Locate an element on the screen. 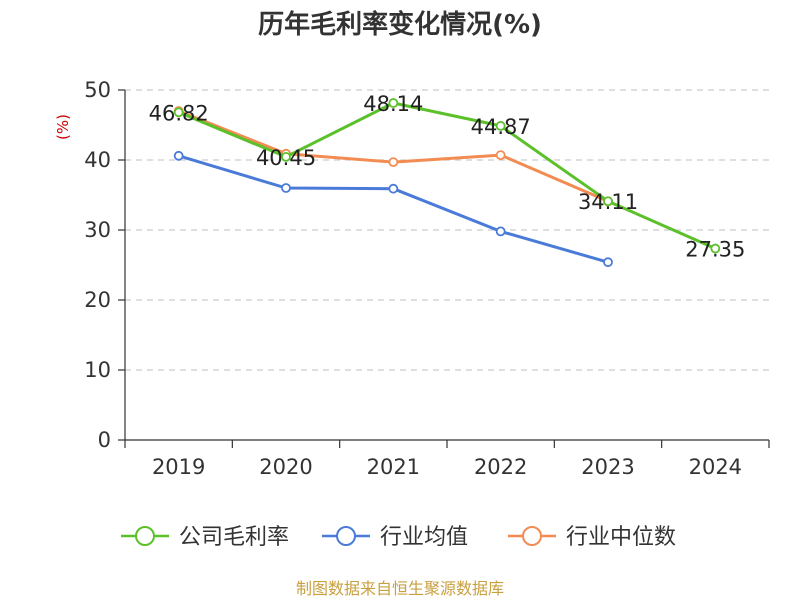  legend-label: 公司毛利率 is located at coordinates (234, 537).